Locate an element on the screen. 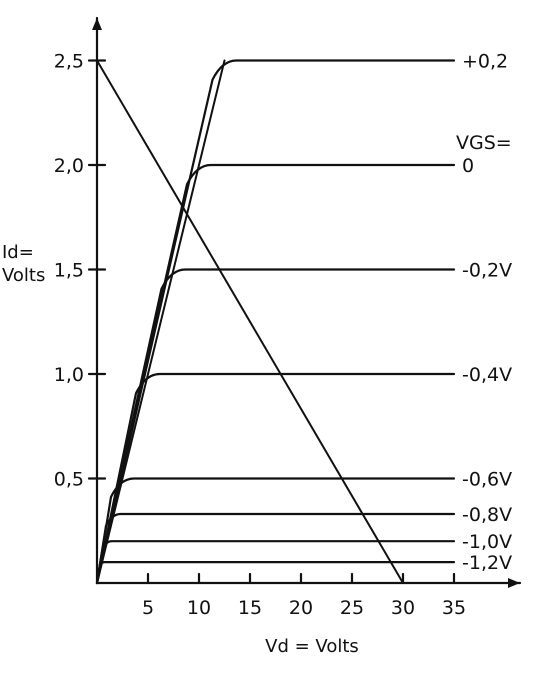  y-axis-title-line: Id= is located at coordinates (18, 252).